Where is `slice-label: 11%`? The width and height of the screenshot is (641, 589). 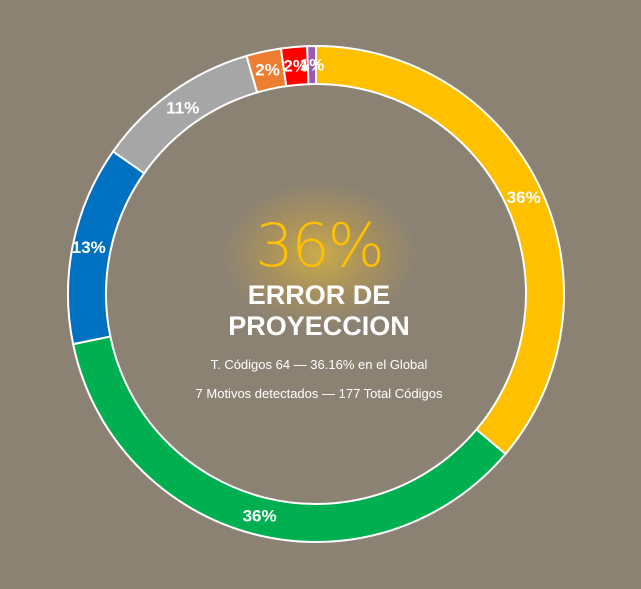 slice-label: 11% is located at coordinates (182, 107).